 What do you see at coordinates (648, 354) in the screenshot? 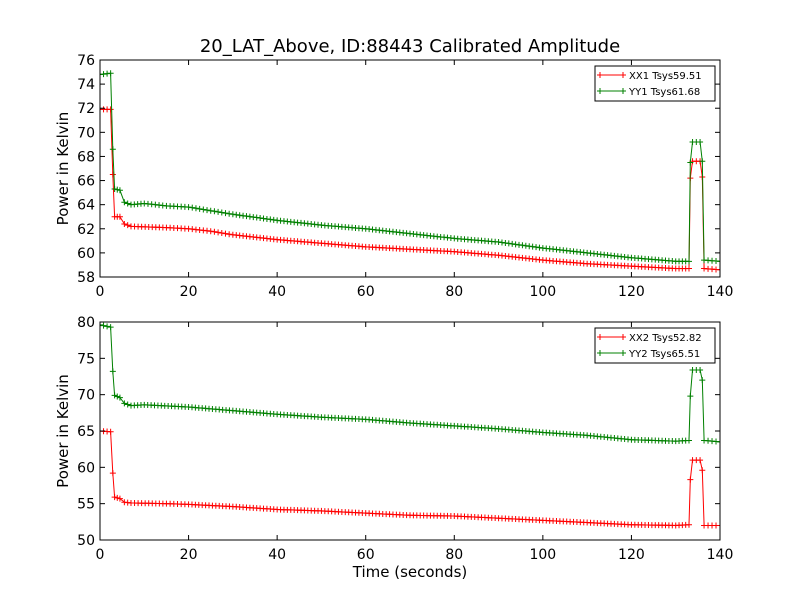
I see `legend-entry: YY2 Tsys65.51` at bounding box center [648, 354].